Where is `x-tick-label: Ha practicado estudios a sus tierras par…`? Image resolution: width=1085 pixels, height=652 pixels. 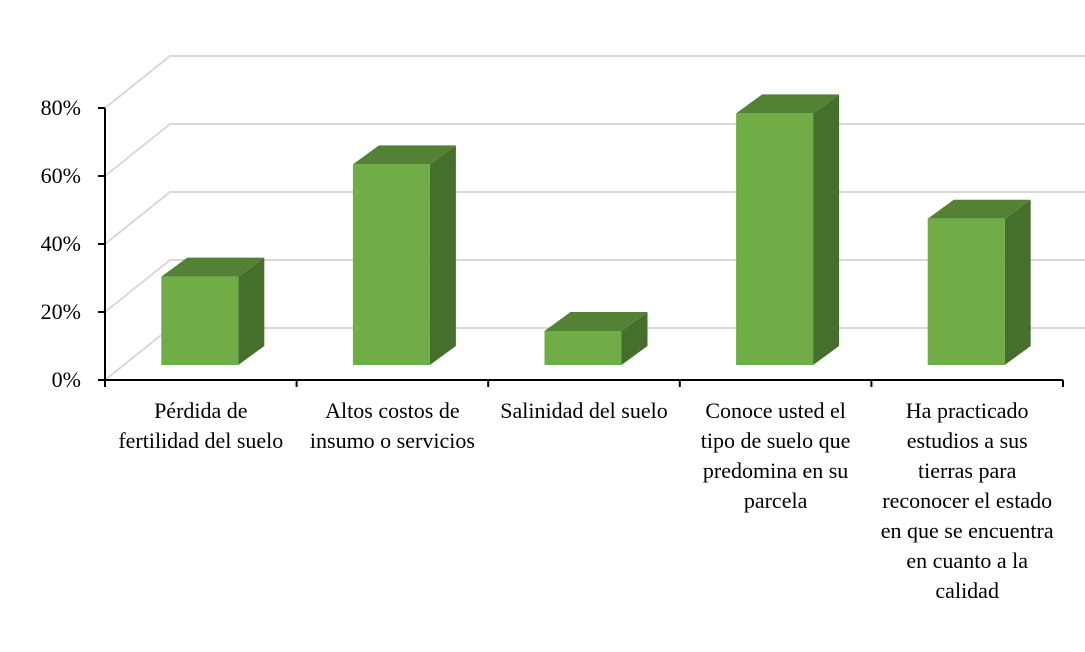 x-tick-label: Ha practicado estudios a sus tierras par… is located at coordinates (967, 500).